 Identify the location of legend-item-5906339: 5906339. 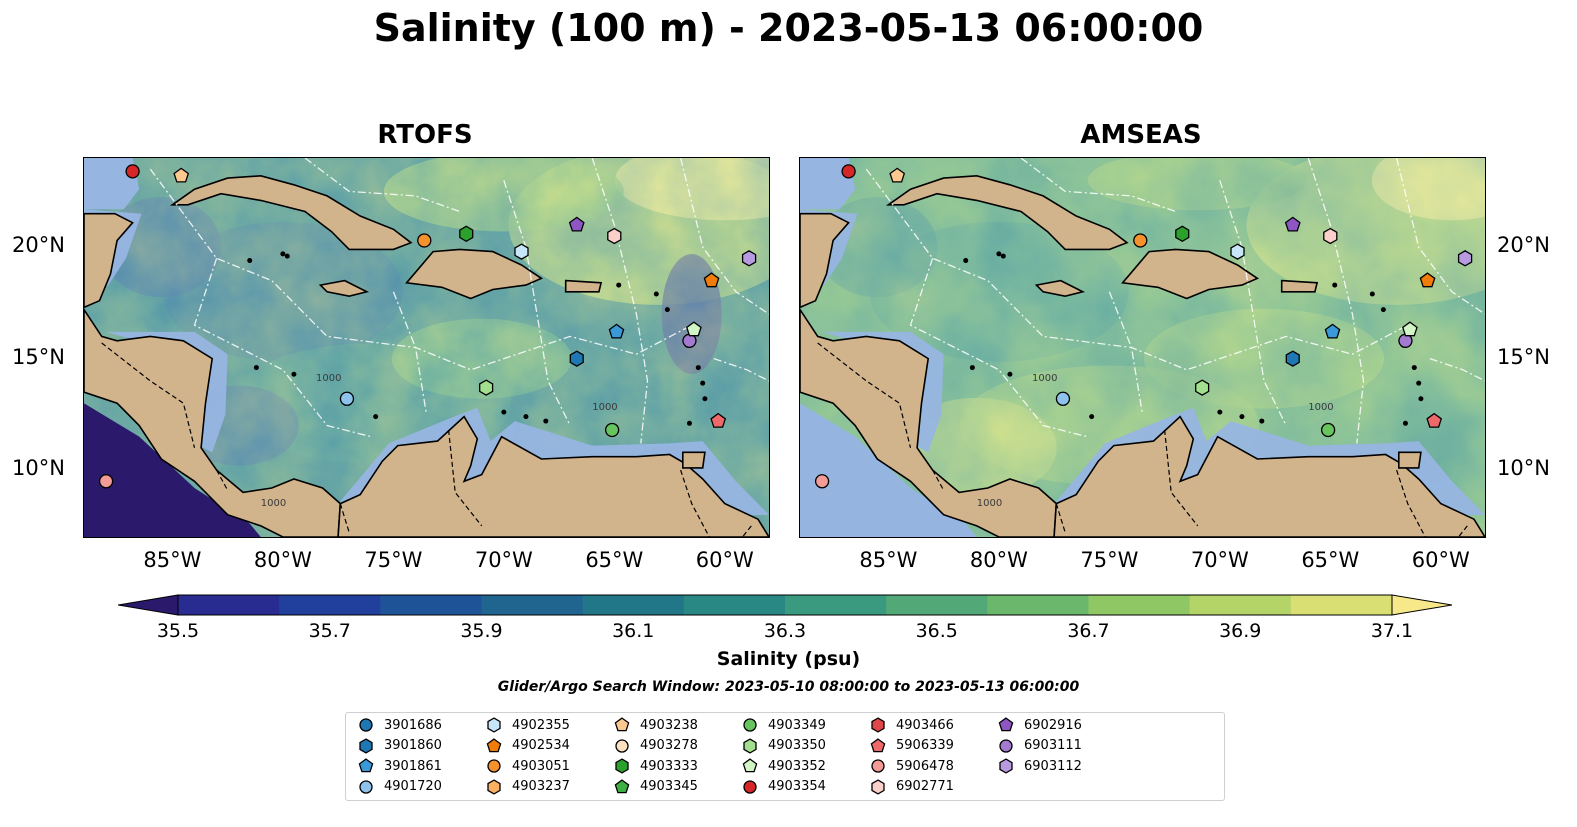
(912, 746).